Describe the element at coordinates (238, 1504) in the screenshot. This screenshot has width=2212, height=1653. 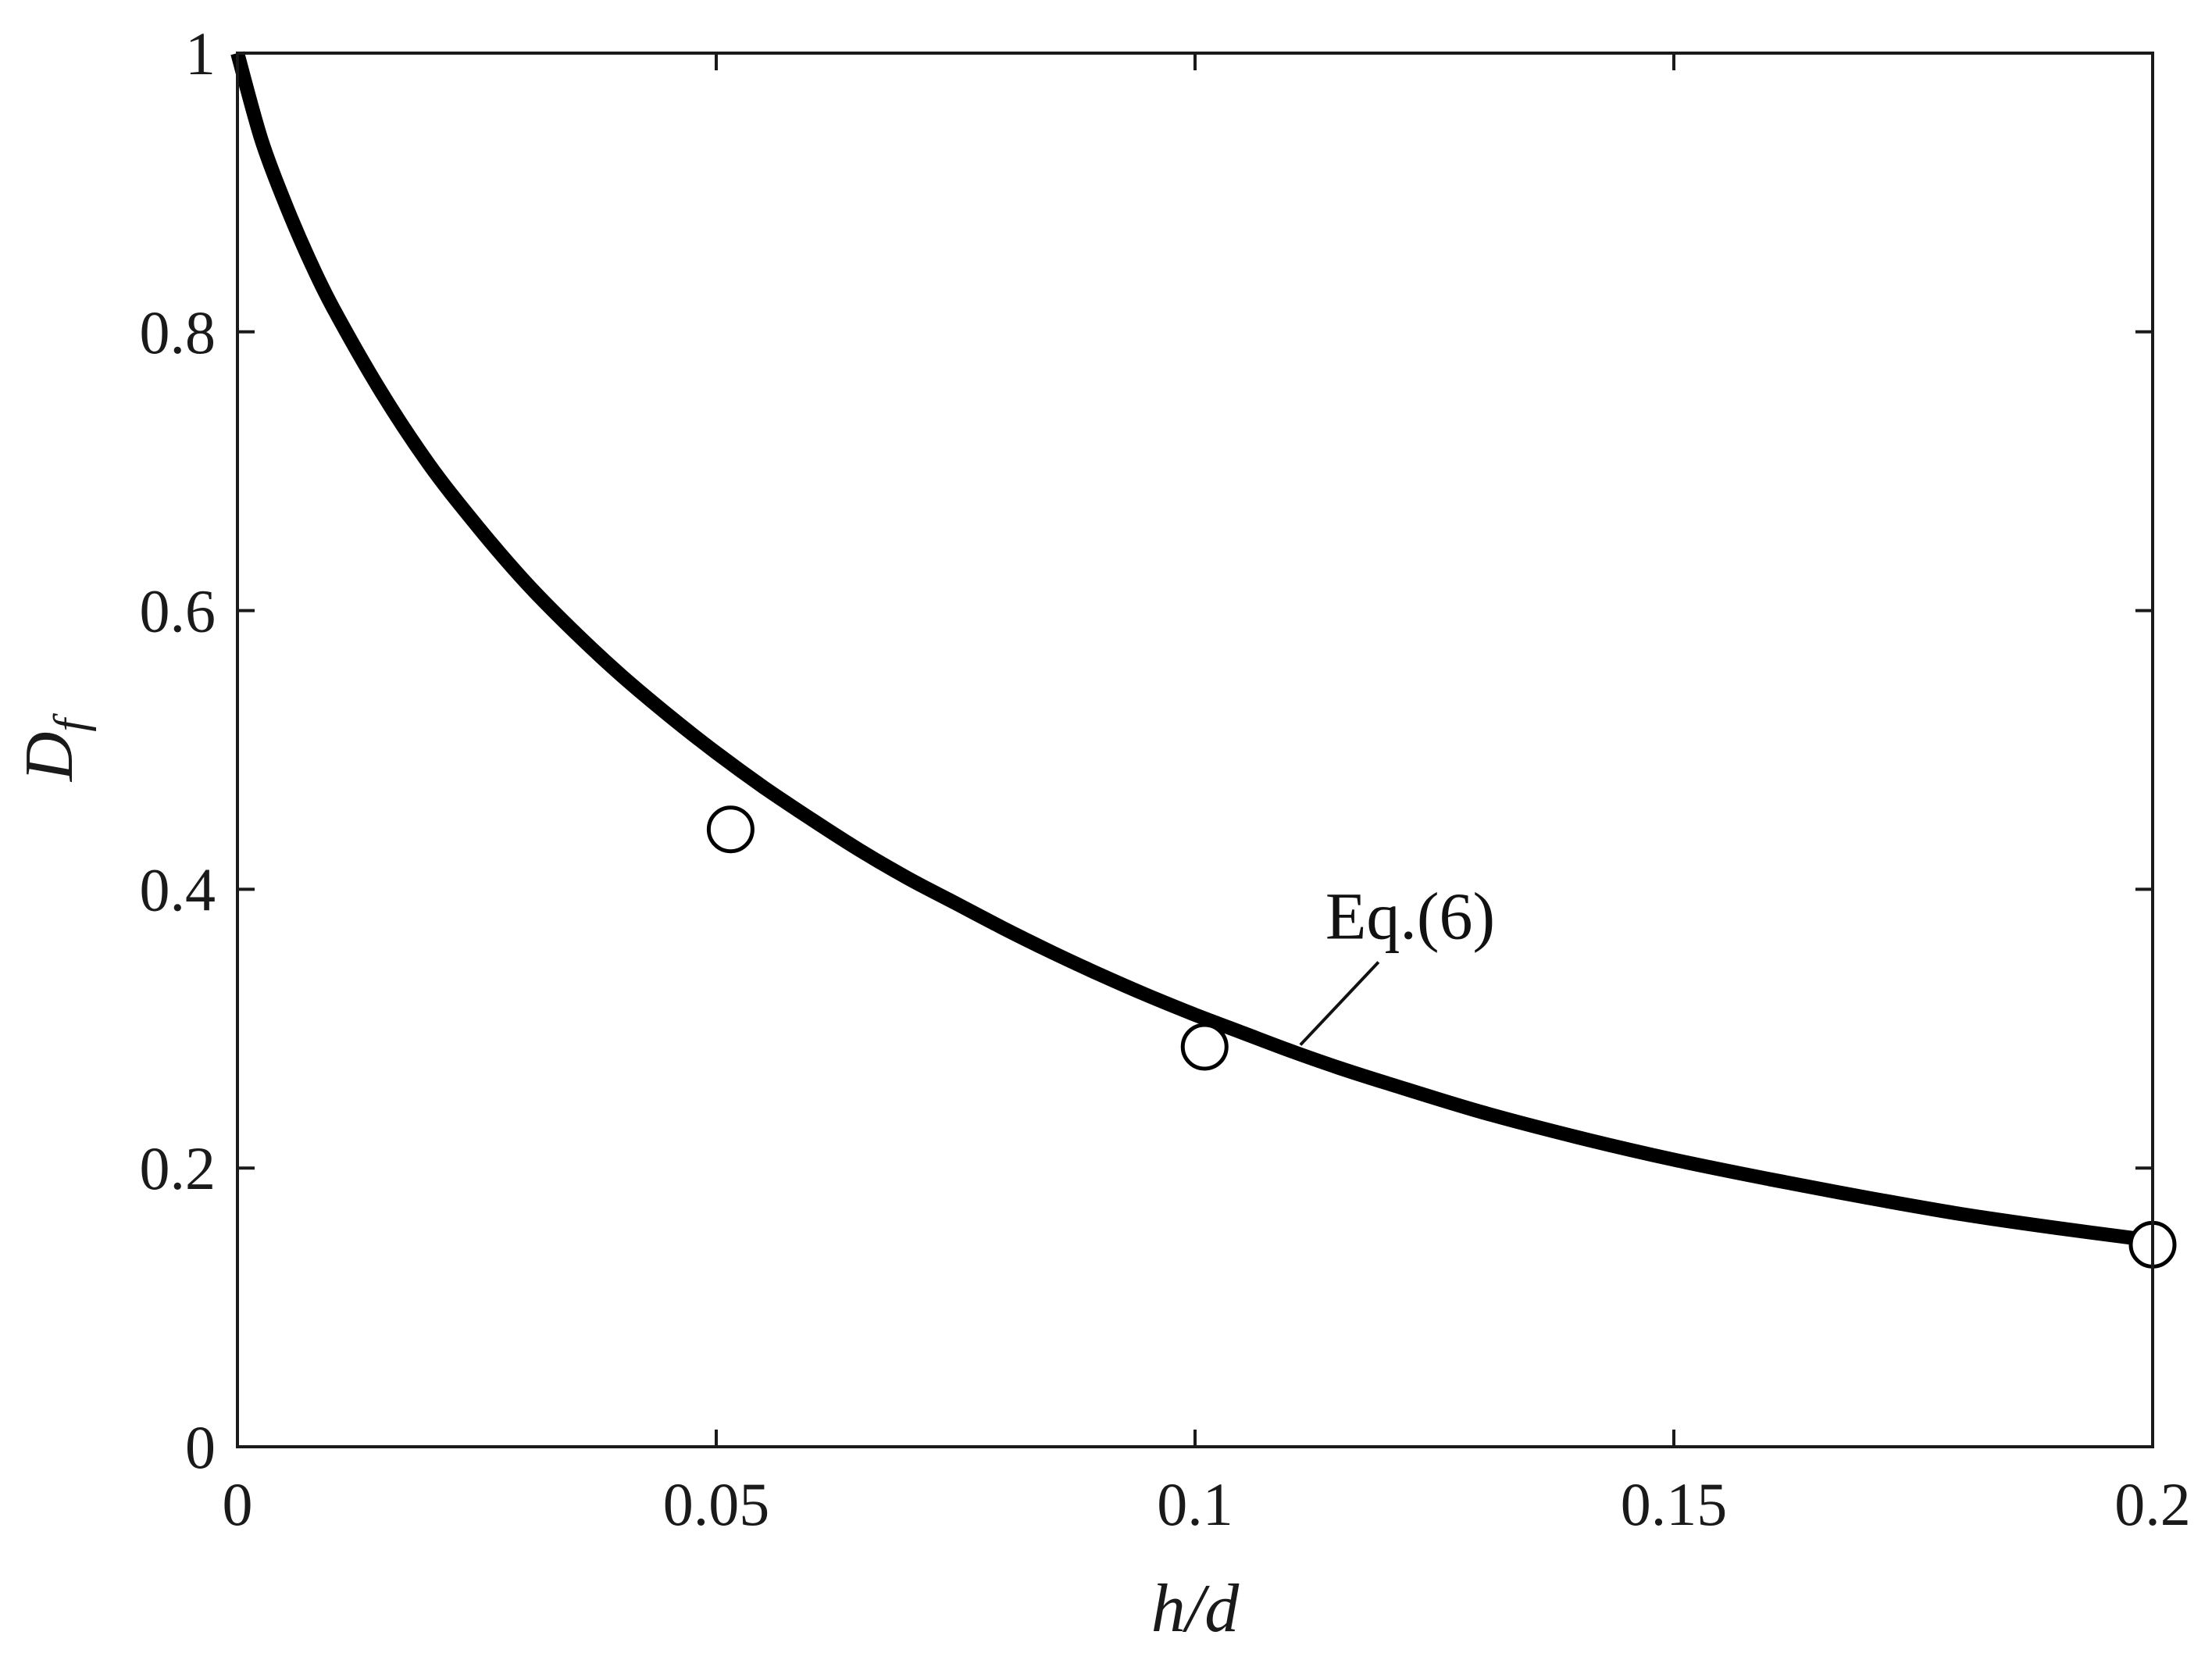
I see `x-tick-label: 0` at that location.